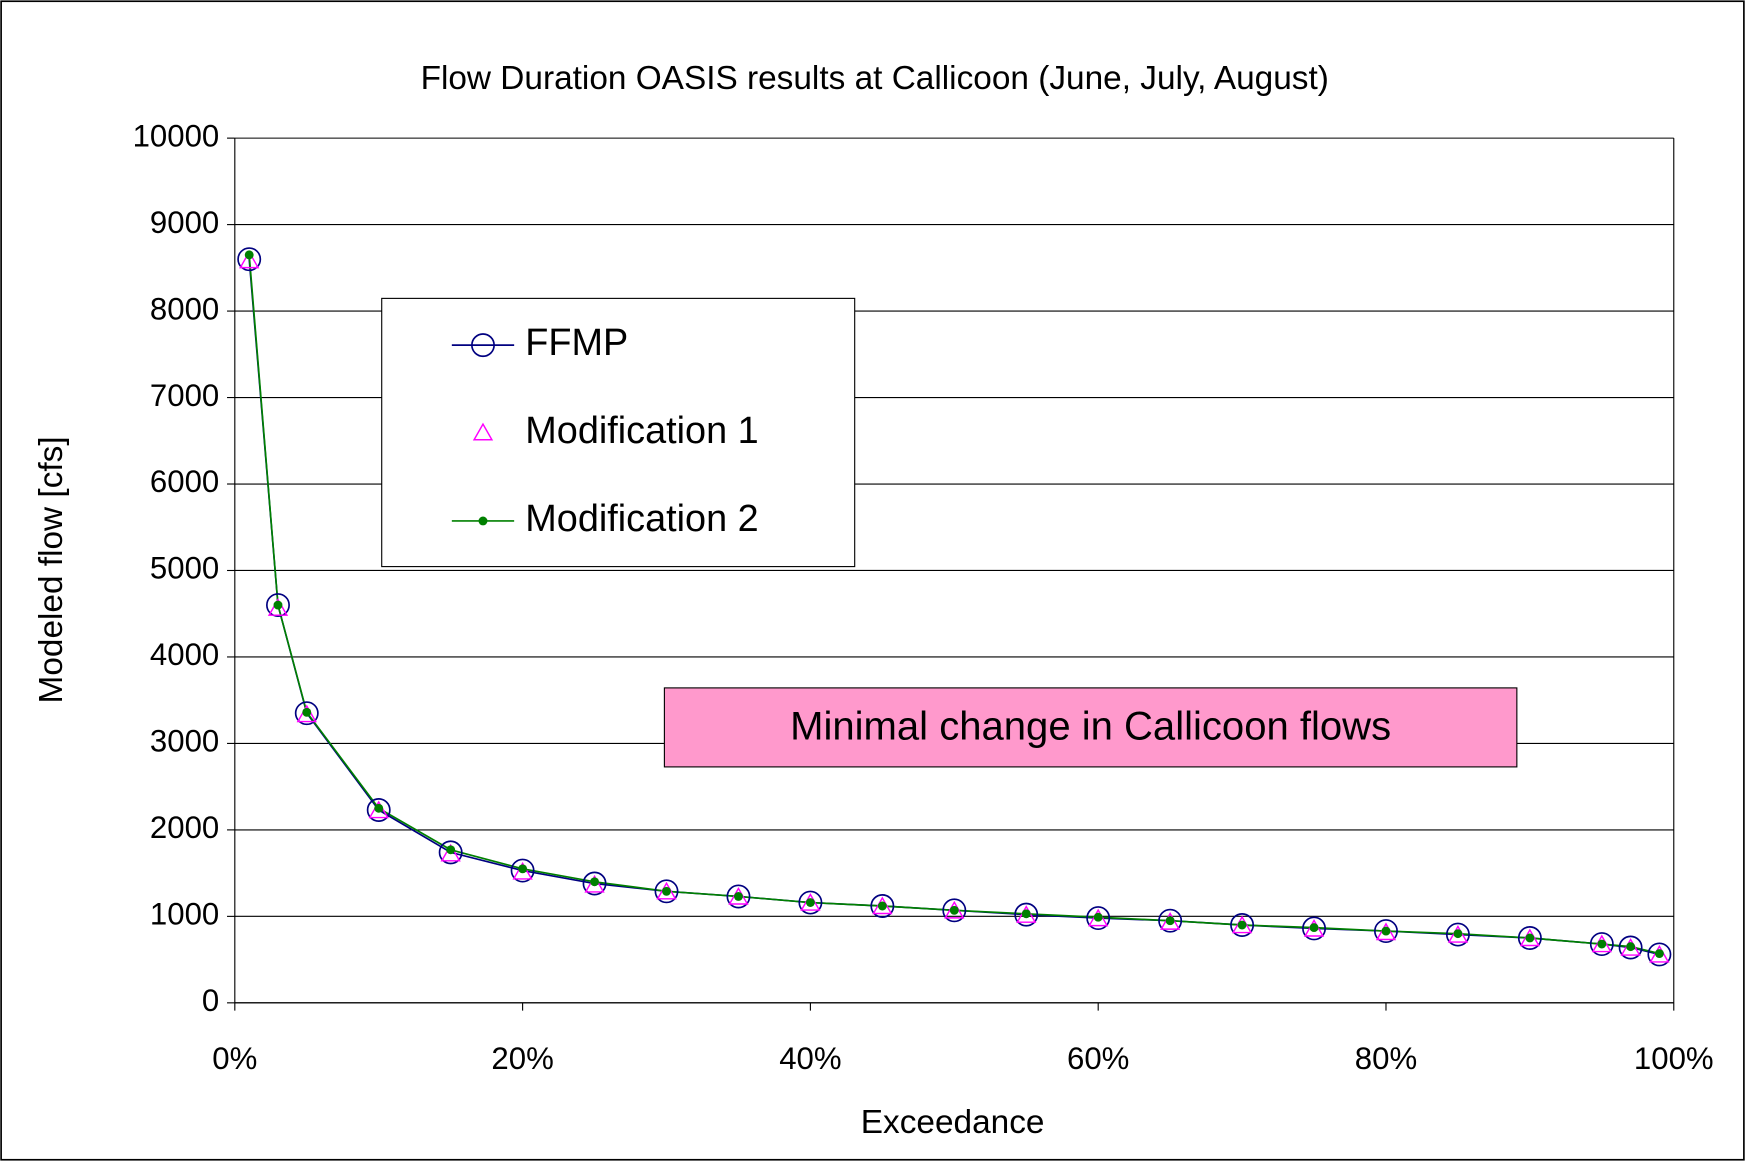 The width and height of the screenshot is (1745, 1161). Describe the element at coordinates (1090, 727) in the screenshot. I see `annotation: Minimal change in Callicoon flows` at that location.